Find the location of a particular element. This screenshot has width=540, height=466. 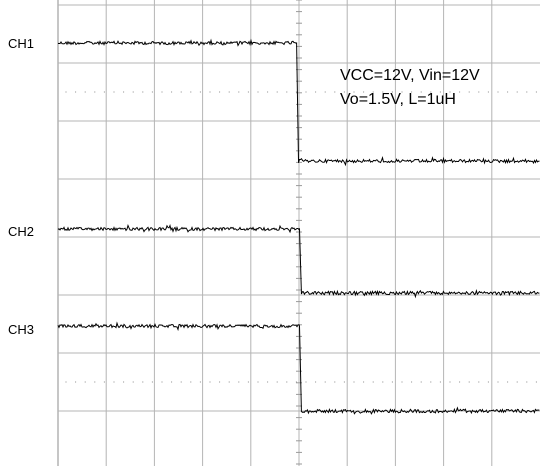

channel-label-ch3: CH3 is located at coordinates (21, 329).